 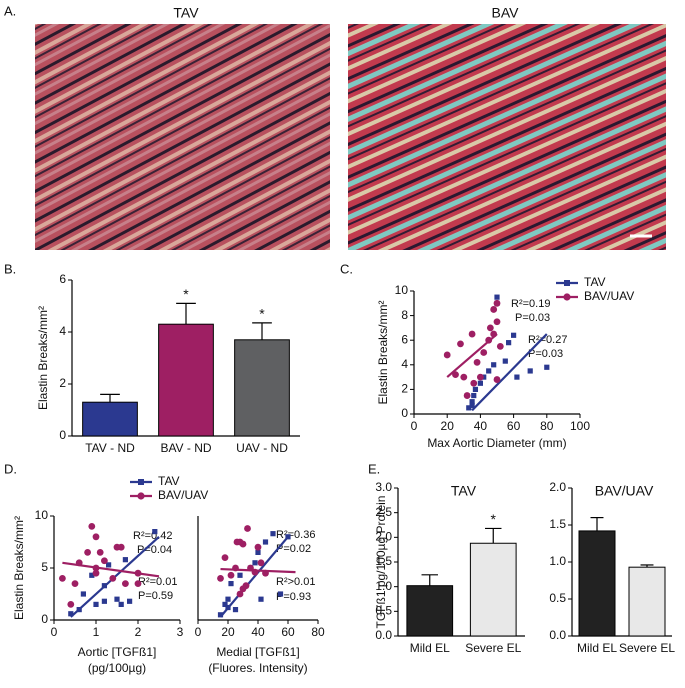 I want to click on chart-title: TAV, so click(x=464, y=491).